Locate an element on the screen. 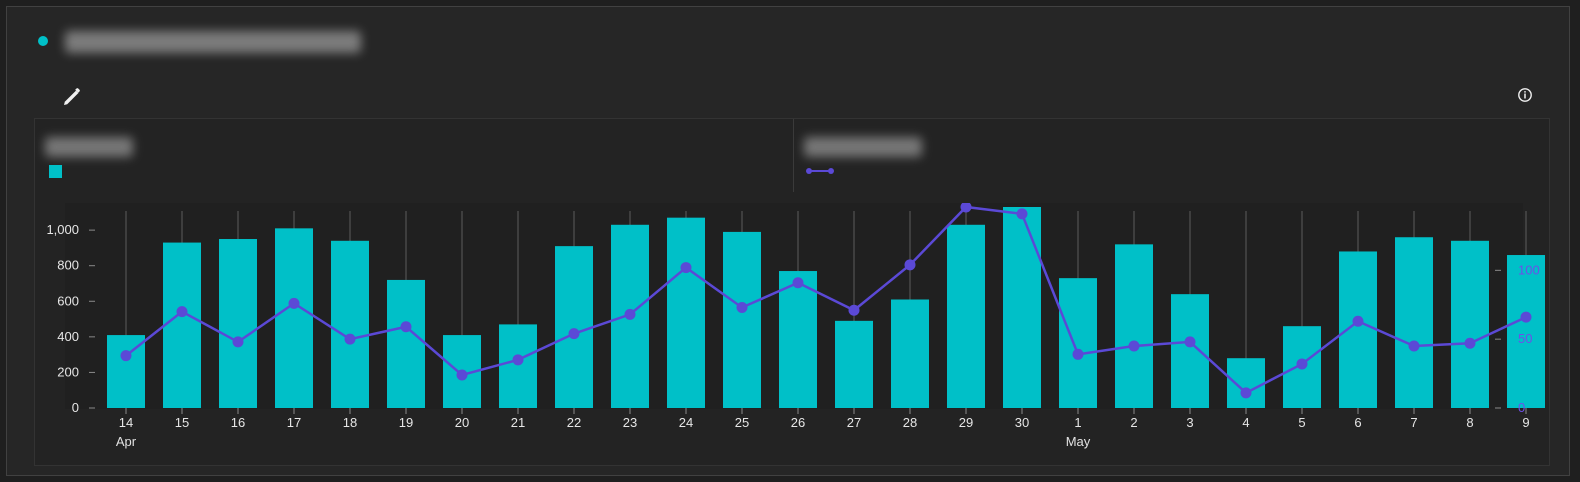  x-axis-label: 30 is located at coordinates (1022, 422).